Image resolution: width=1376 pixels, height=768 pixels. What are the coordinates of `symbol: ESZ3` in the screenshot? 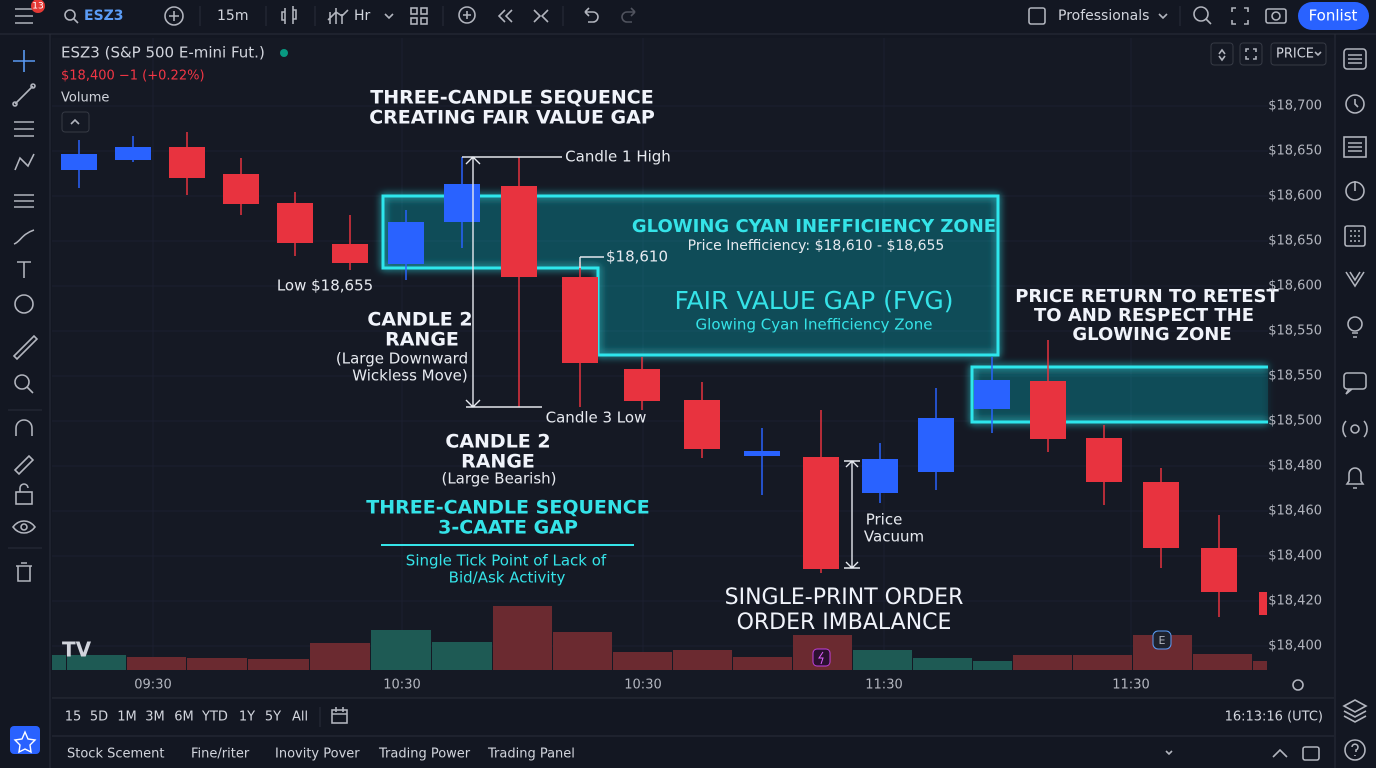 It's located at (104, 16).